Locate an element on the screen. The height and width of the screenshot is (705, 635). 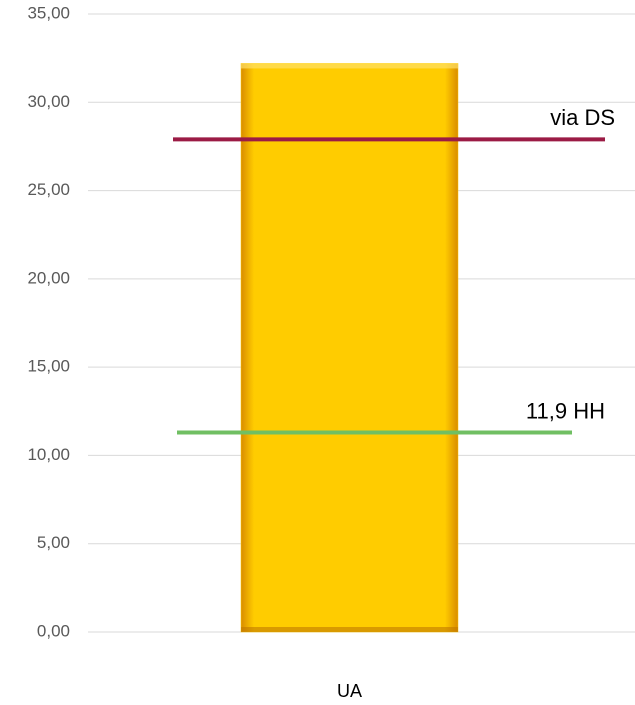
y-tick-label: 15,00 is located at coordinates (48, 366).